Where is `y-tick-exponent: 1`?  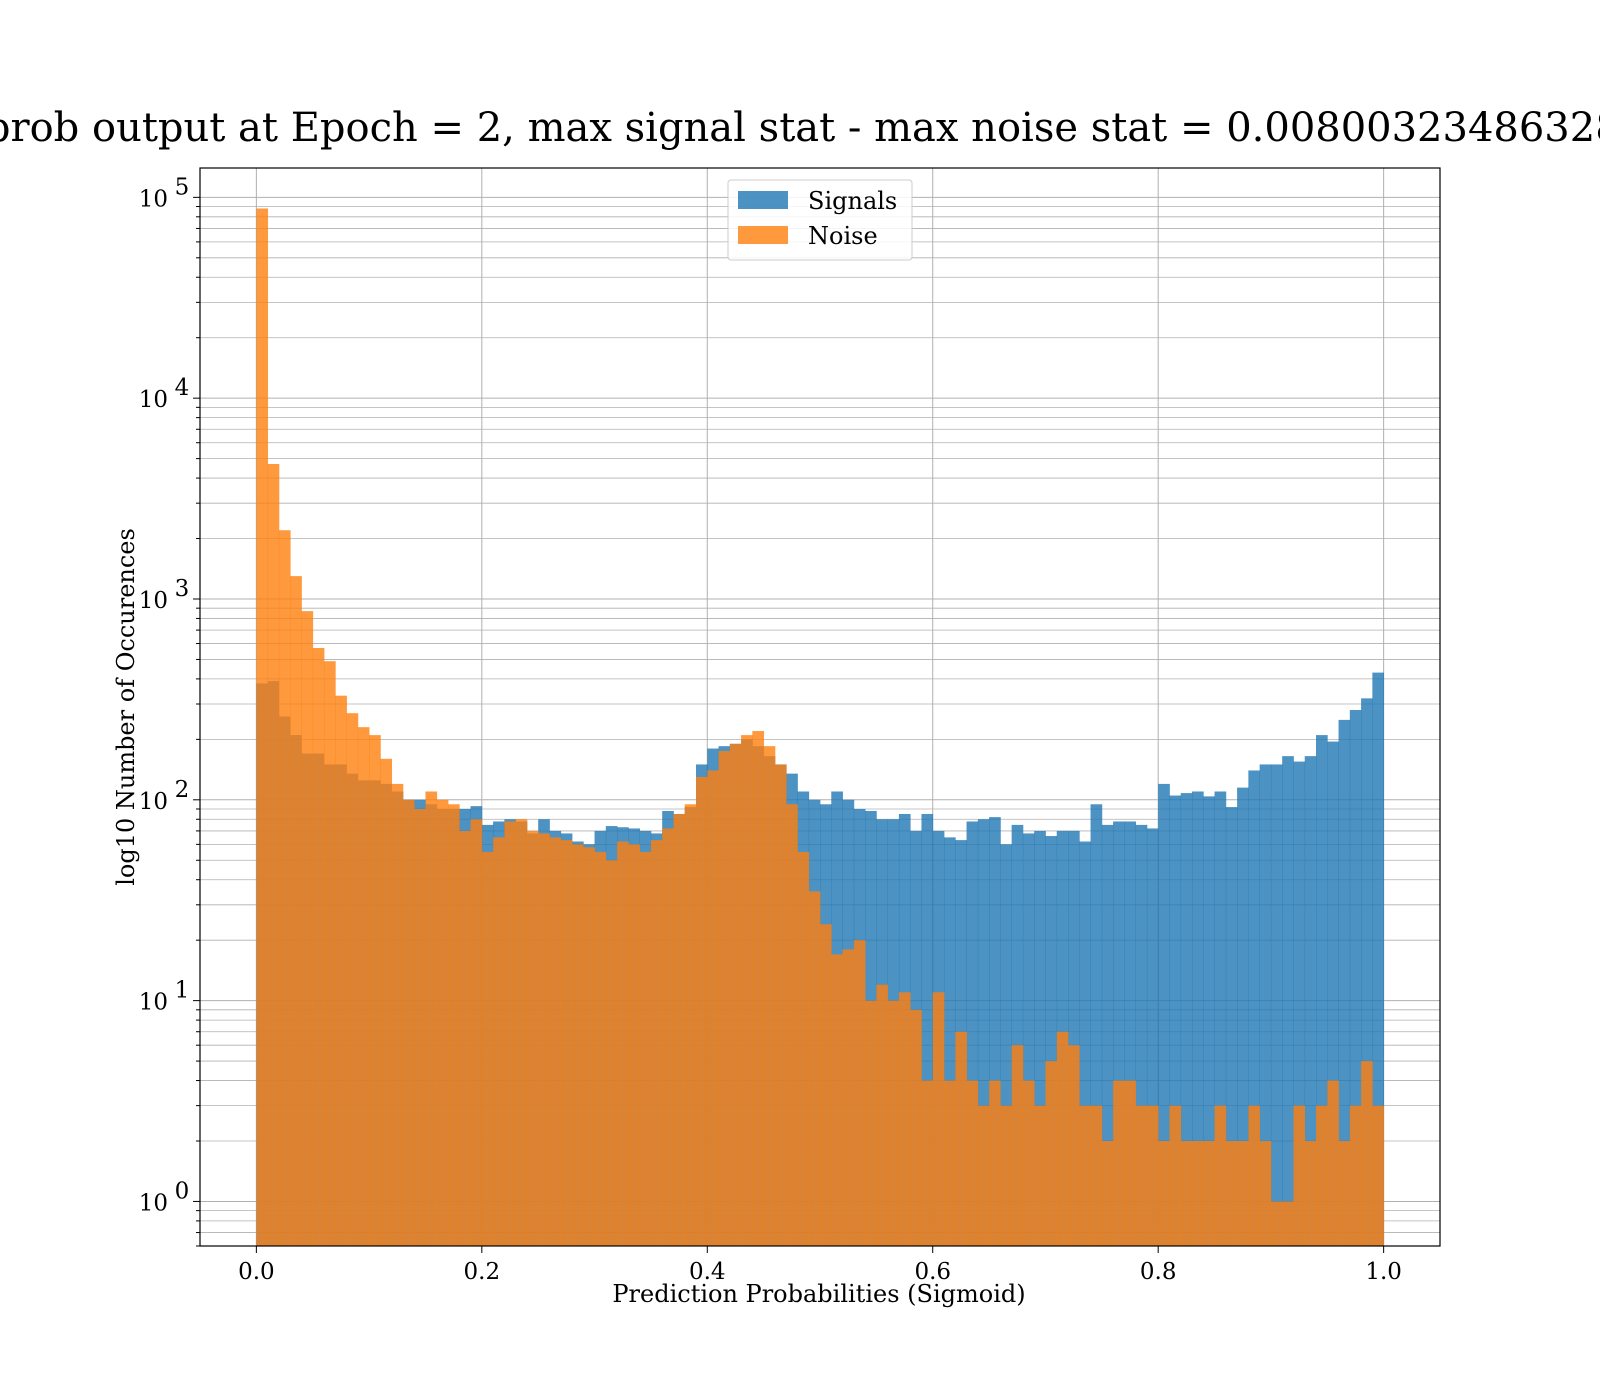 y-tick-exponent: 1 is located at coordinates (182, 991).